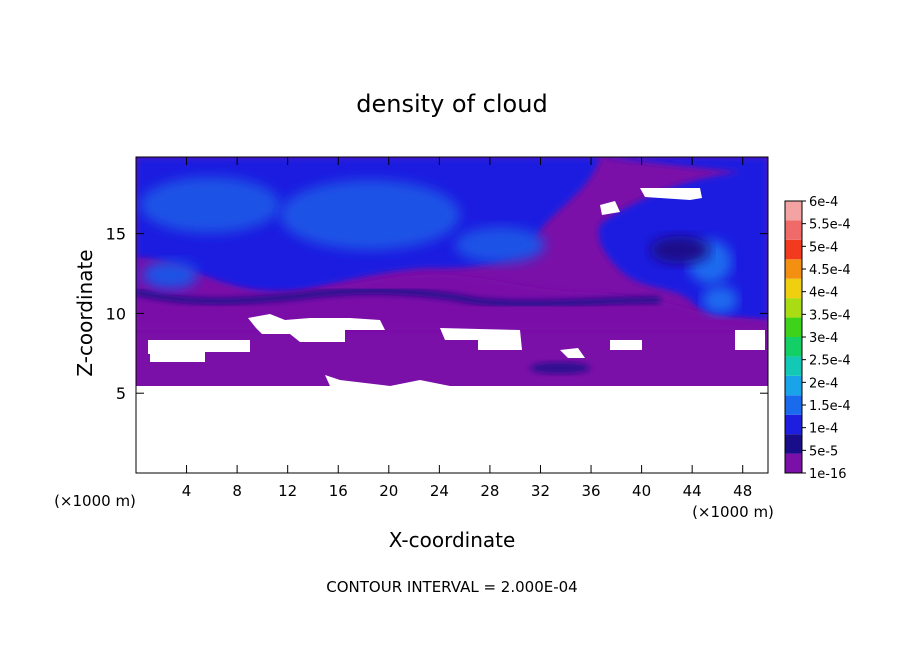  I want to click on x-tick-label: 40, so click(641, 491).